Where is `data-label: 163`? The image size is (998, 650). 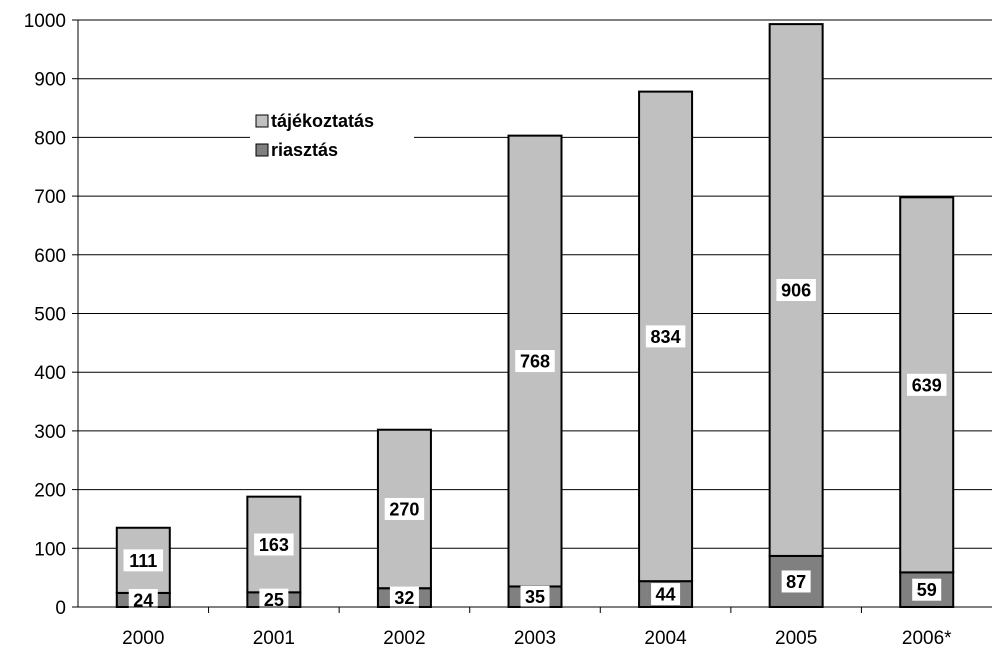 data-label: 163 is located at coordinates (274, 545).